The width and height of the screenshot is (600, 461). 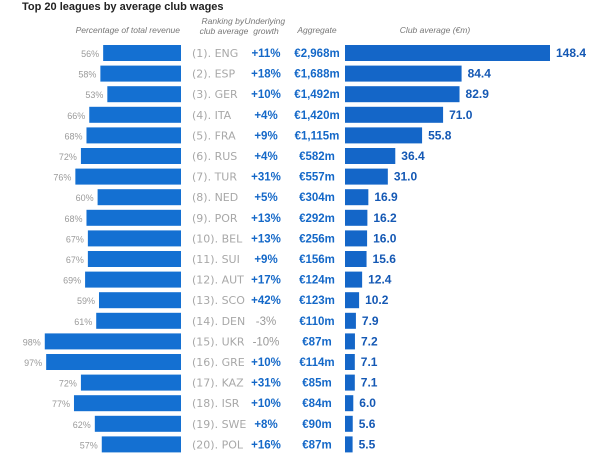 What do you see at coordinates (317, 301) in the screenshot?
I see `aggregate-label: €123m` at bounding box center [317, 301].